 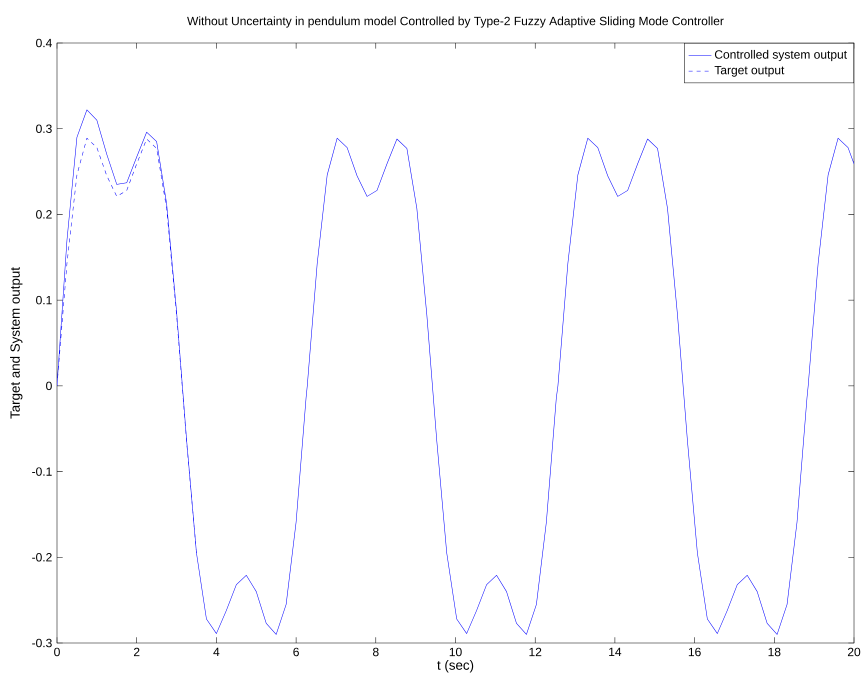 I want to click on x-tick-label: 14, so click(x=615, y=652).